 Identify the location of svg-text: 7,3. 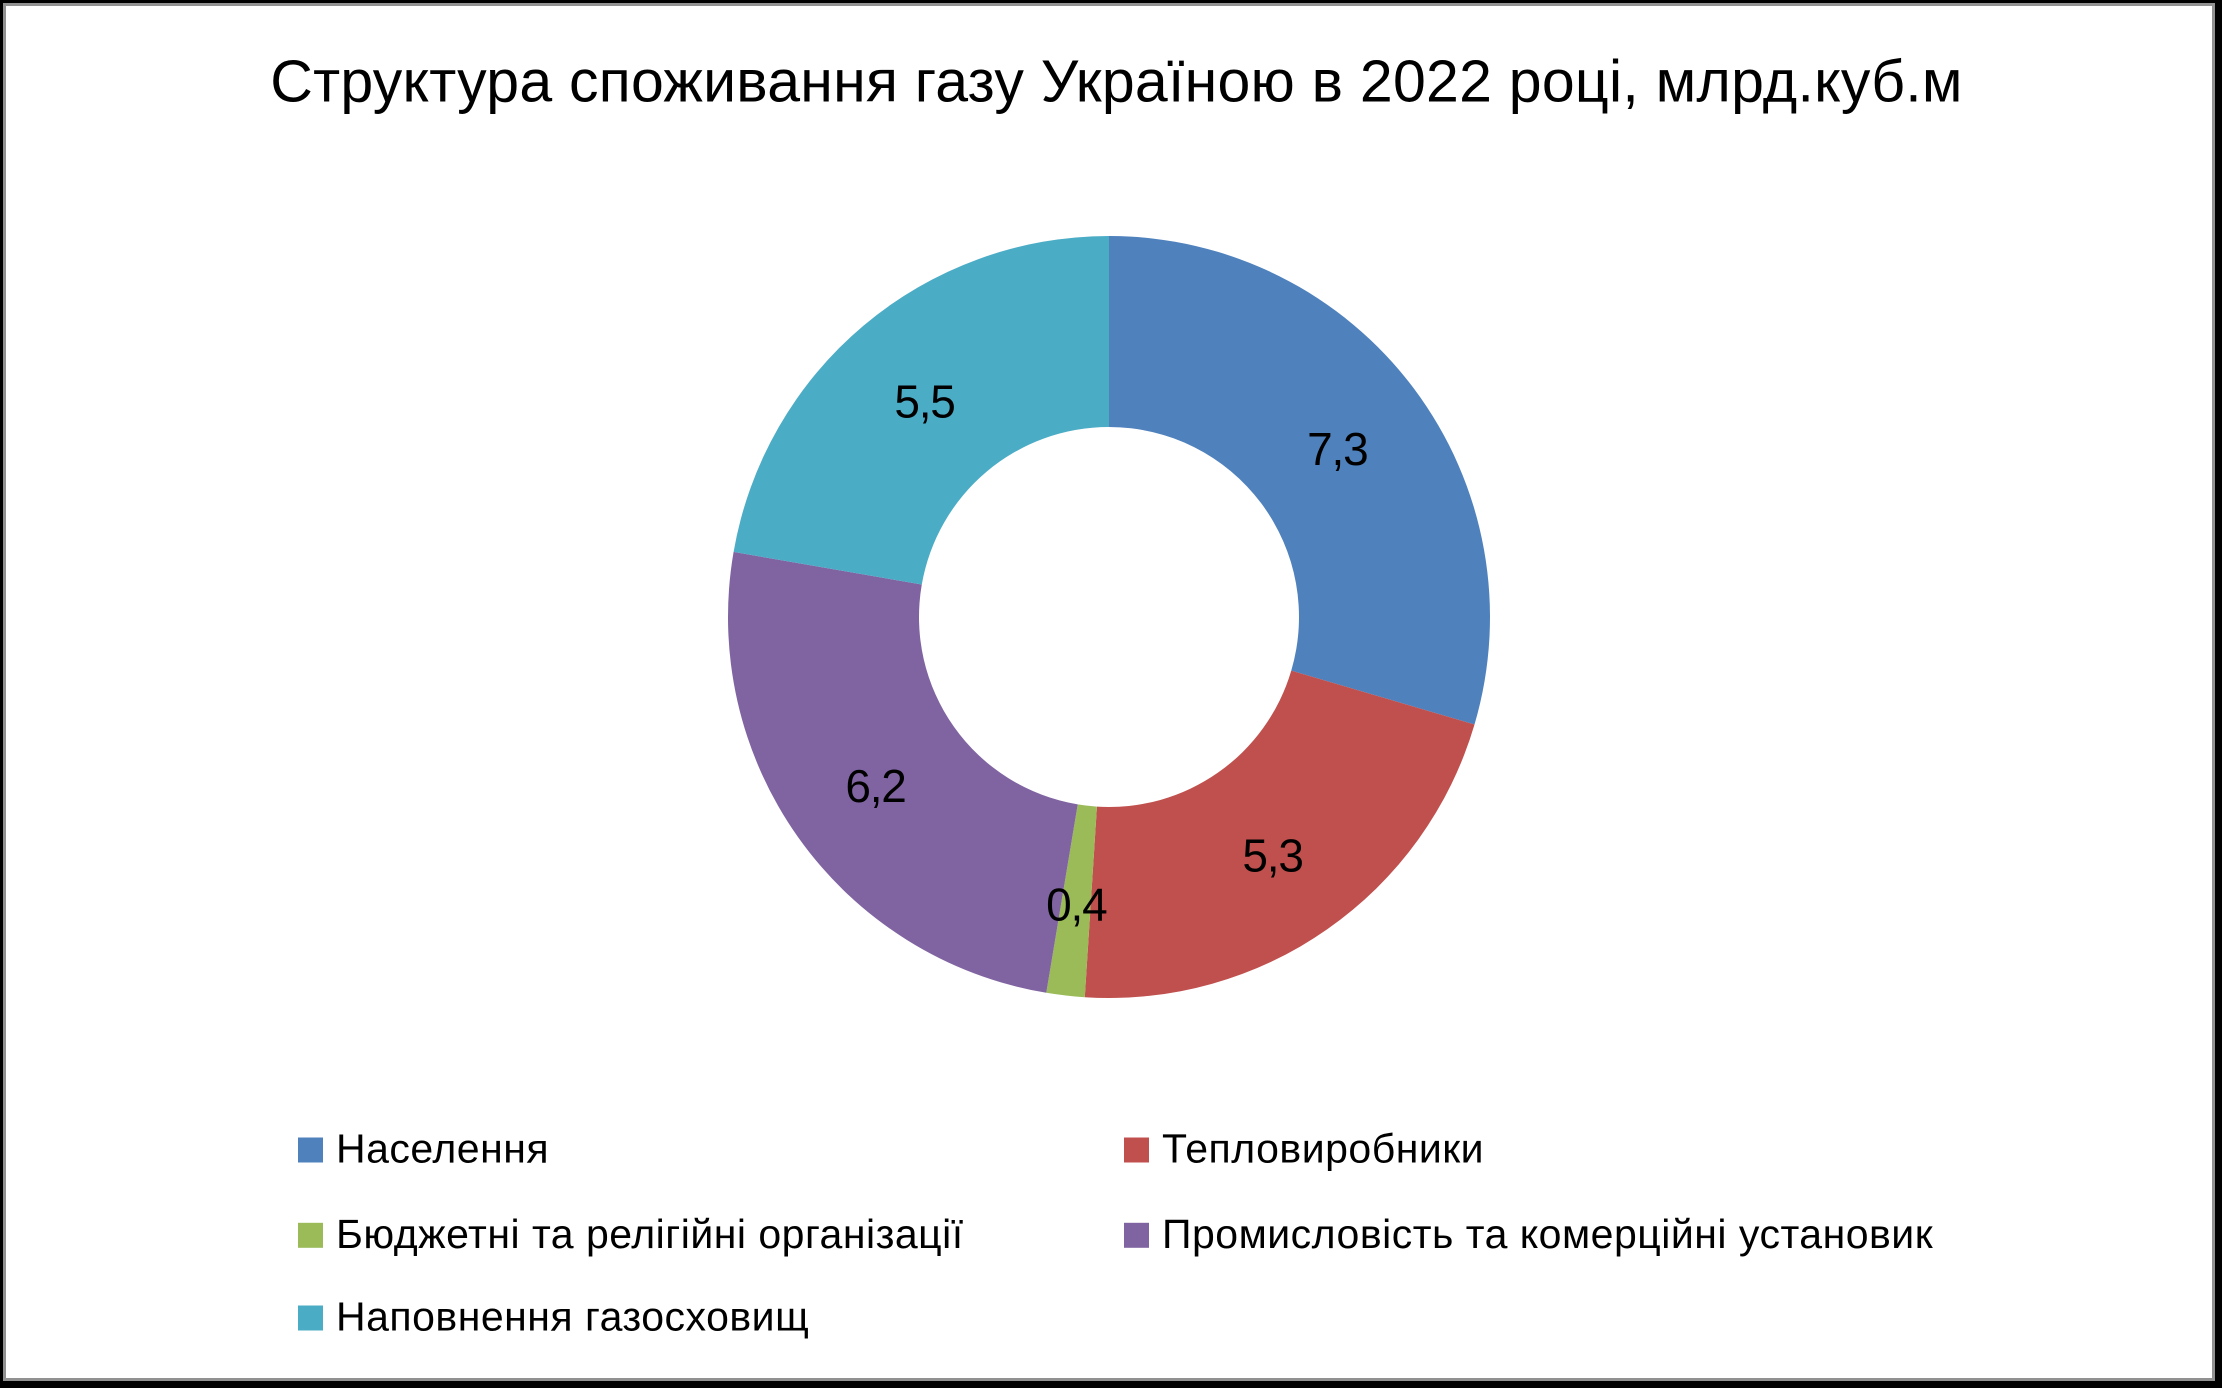
(1337, 449).